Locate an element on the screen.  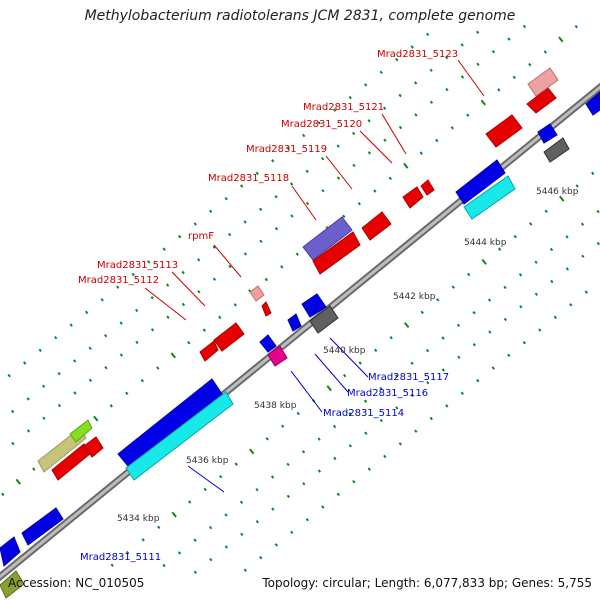
gene-label: Mrad2831_5118 is located at coordinates (248, 178).